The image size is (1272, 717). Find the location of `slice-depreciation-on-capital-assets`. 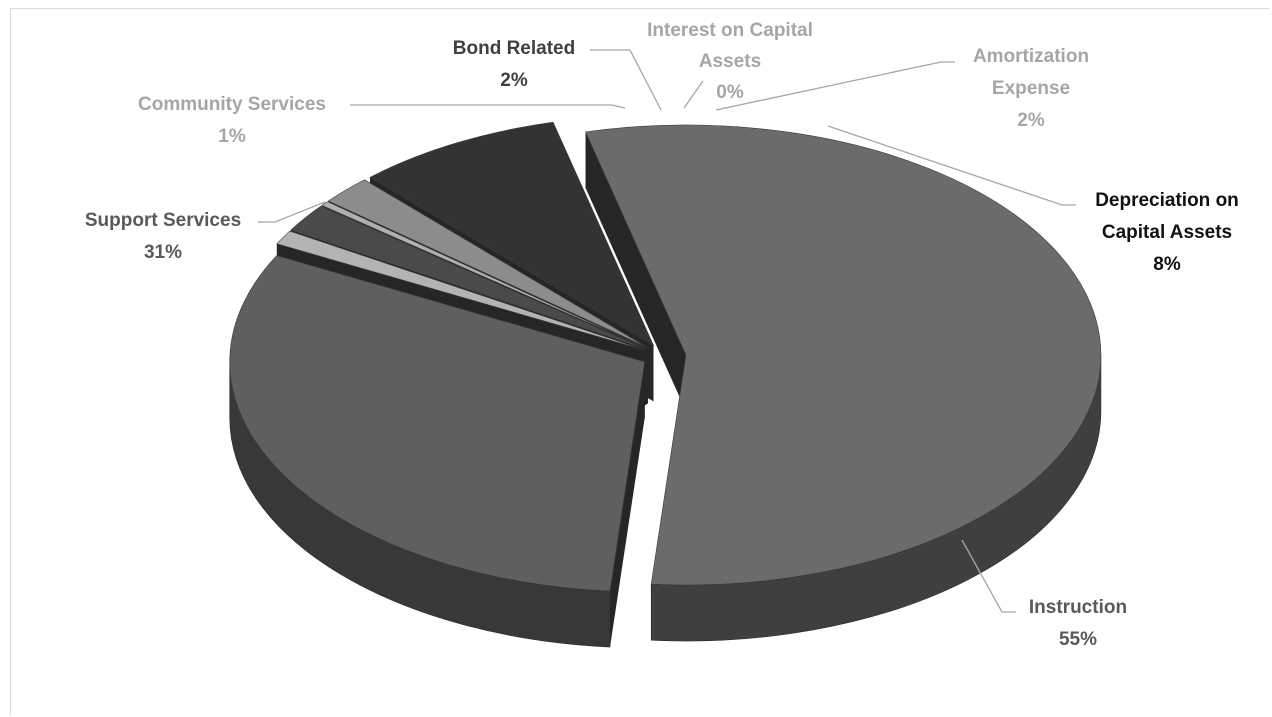

slice-depreciation-on-capital-assets is located at coordinates (512, 234).